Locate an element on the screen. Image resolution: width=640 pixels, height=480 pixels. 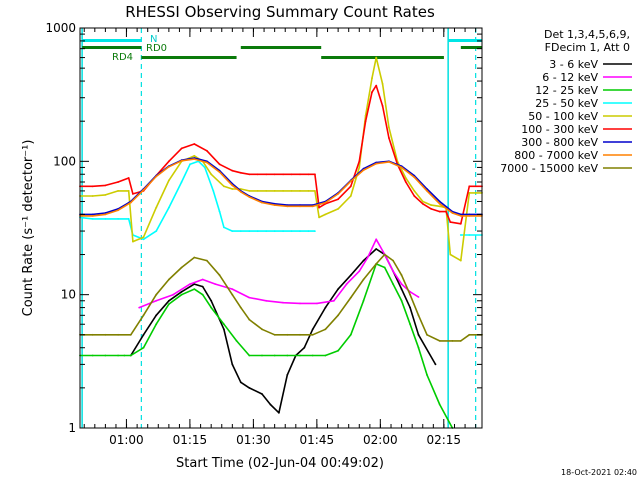
legend-label: 12 - 25 keV is located at coordinates (566, 90).